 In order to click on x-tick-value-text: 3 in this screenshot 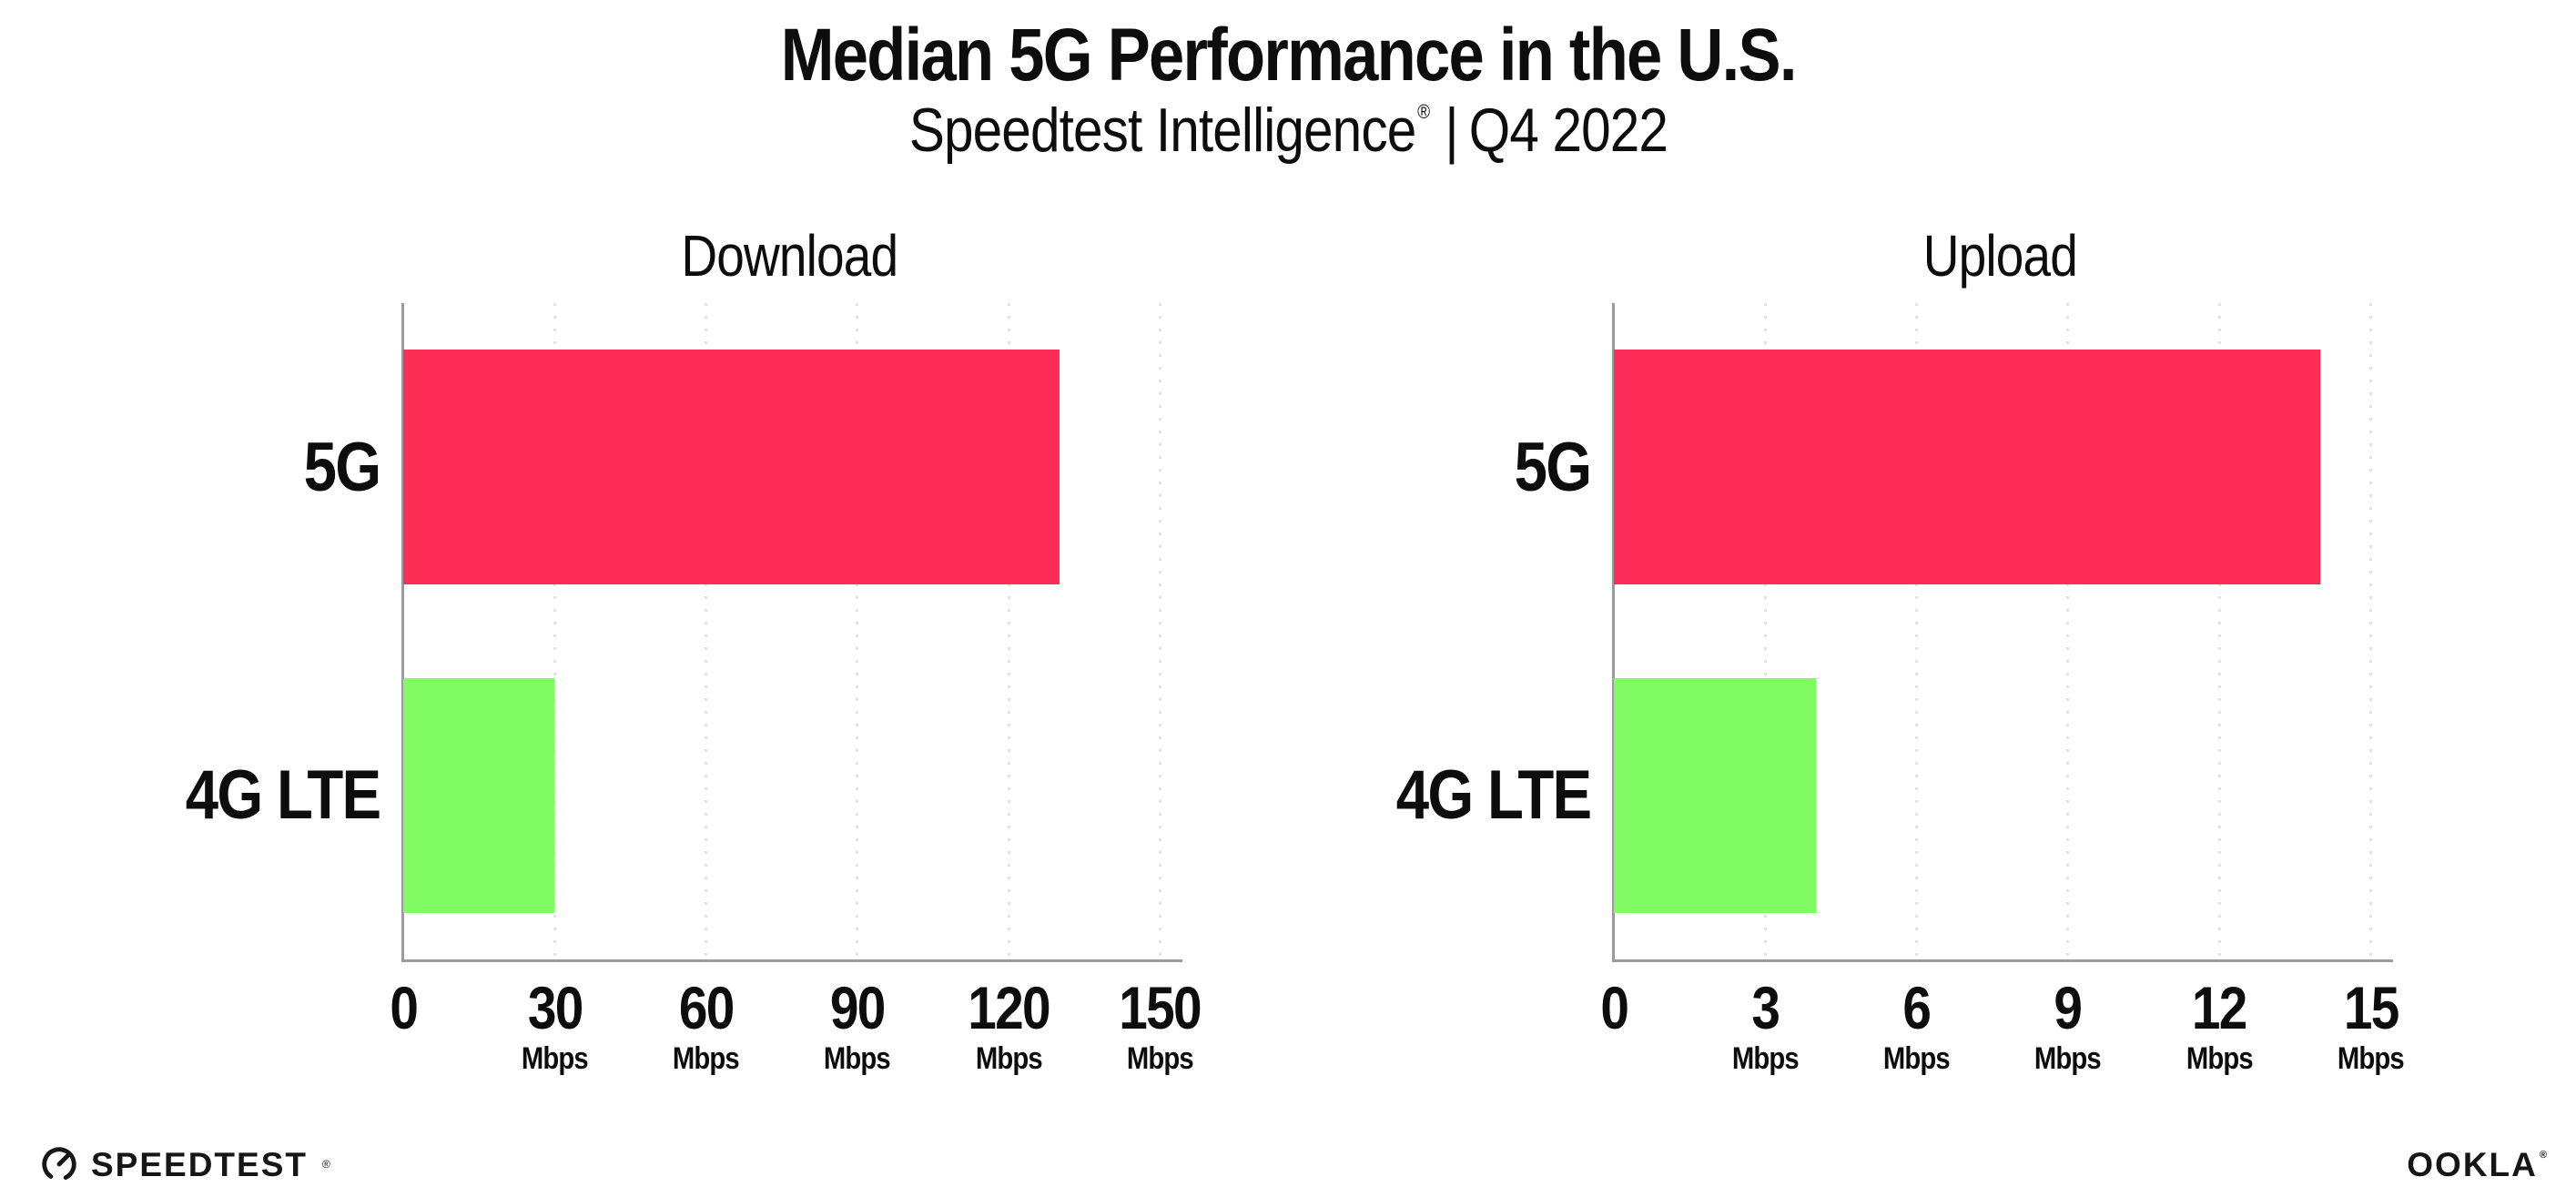, I will do `click(1765, 1008)`.